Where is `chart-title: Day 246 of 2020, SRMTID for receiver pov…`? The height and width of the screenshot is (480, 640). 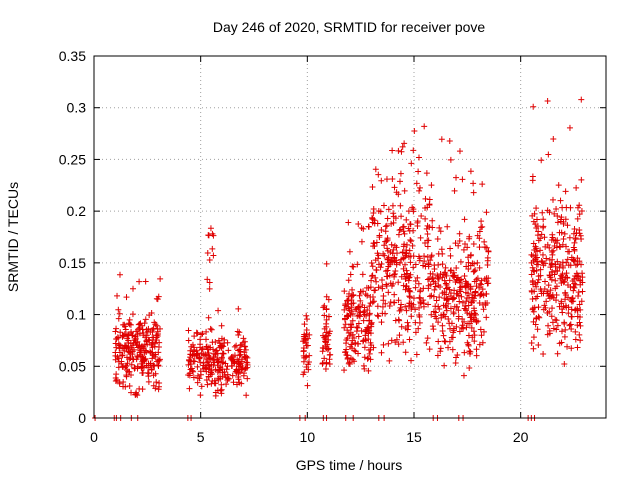 chart-title: Day 246 of 2020, SRMTID for receiver pov… is located at coordinates (349, 27).